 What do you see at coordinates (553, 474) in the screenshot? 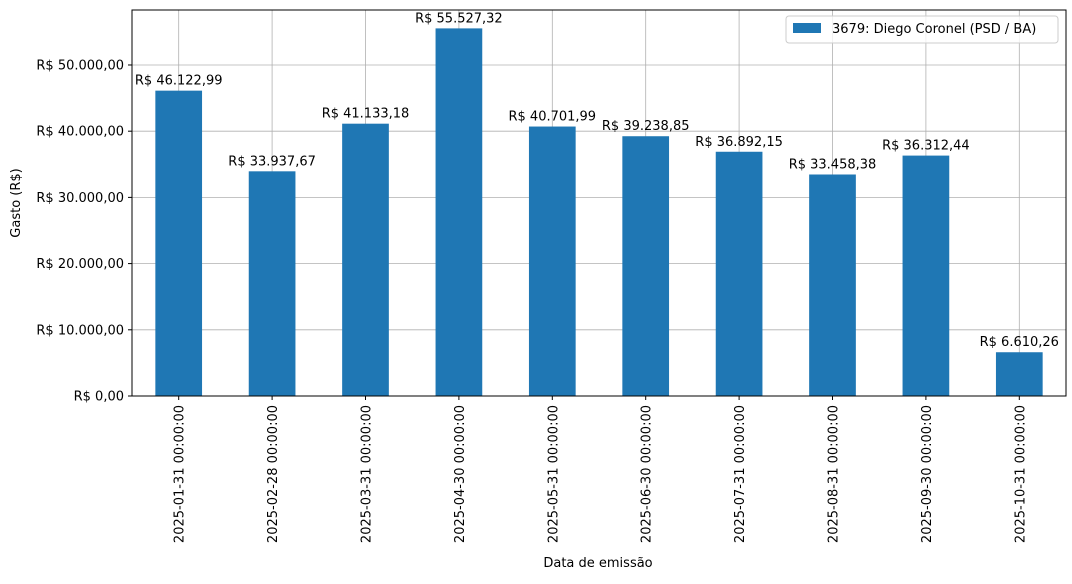
I see `x-tick-label: 2025-05-31 00:00:00` at bounding box center [553, 474].